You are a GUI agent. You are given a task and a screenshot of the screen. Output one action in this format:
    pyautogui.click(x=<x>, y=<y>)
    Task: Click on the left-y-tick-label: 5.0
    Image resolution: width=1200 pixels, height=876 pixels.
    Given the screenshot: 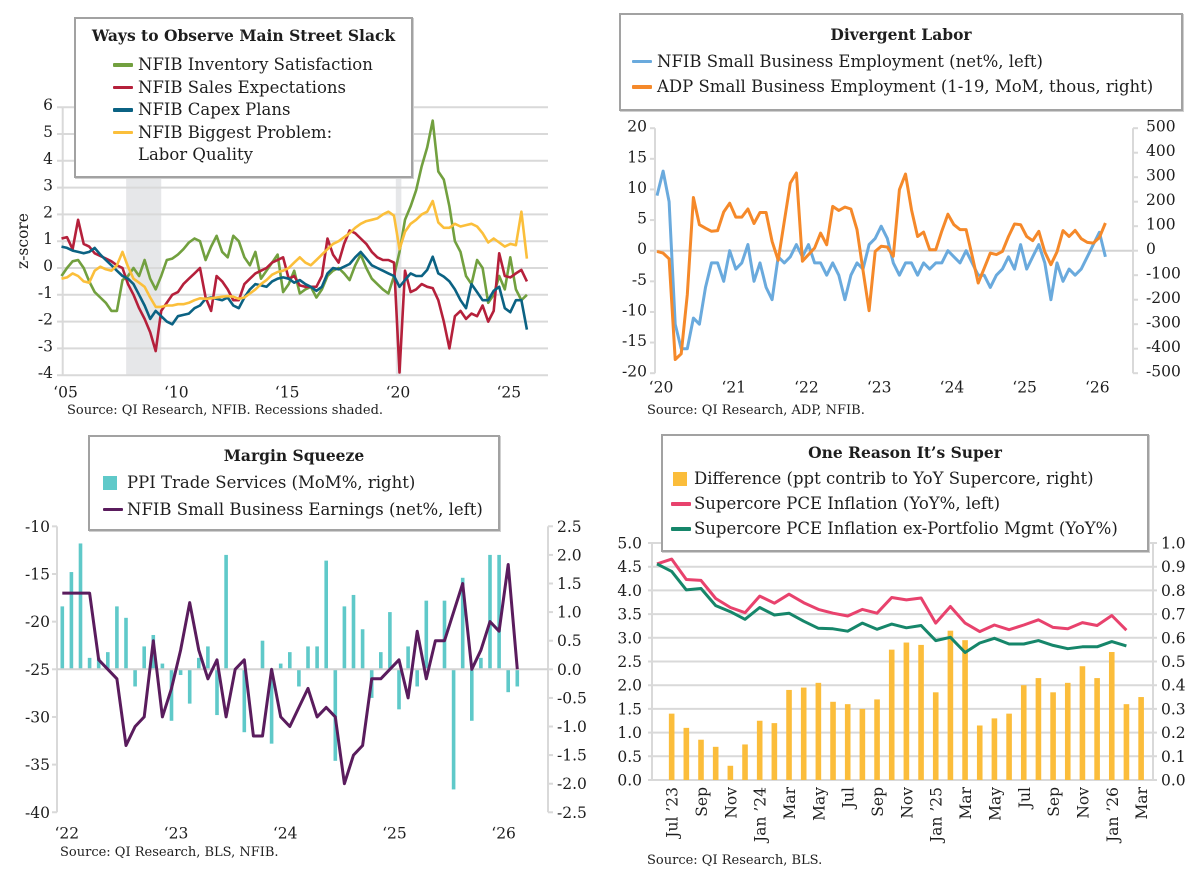 What is the action you would take?
    pyautogui.click(x=629, y=544)
    